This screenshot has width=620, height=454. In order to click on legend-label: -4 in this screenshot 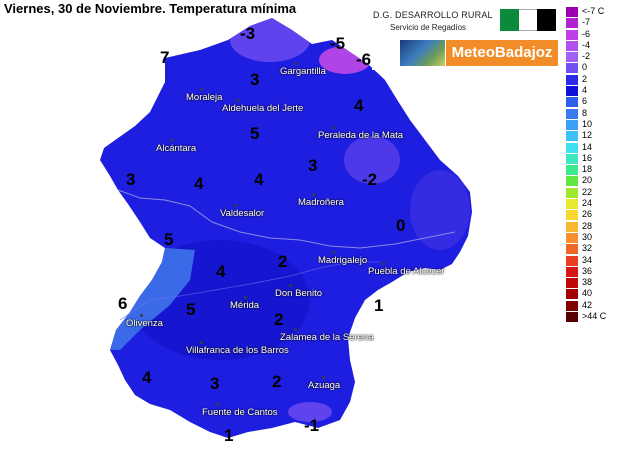, I will do `click(586, 44)`.